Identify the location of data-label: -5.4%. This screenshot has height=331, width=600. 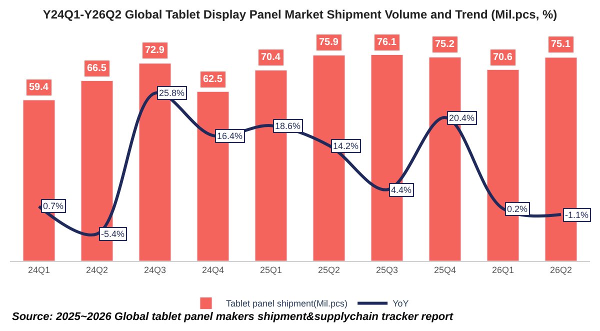
(113, 234).